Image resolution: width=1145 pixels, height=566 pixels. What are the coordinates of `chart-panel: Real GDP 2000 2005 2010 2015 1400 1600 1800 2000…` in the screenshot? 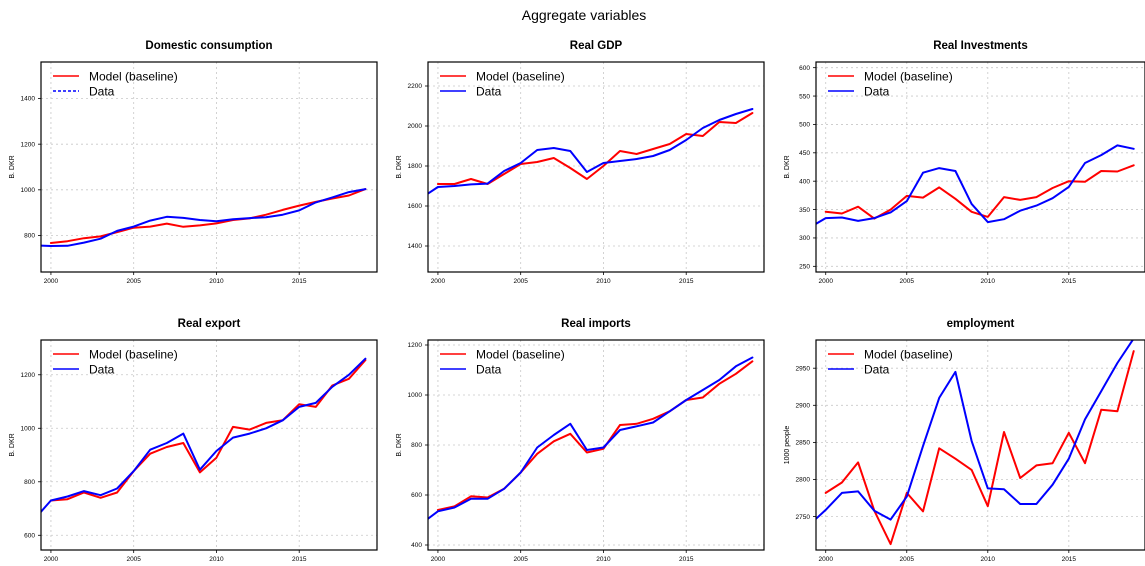 It's located at (580, 162).